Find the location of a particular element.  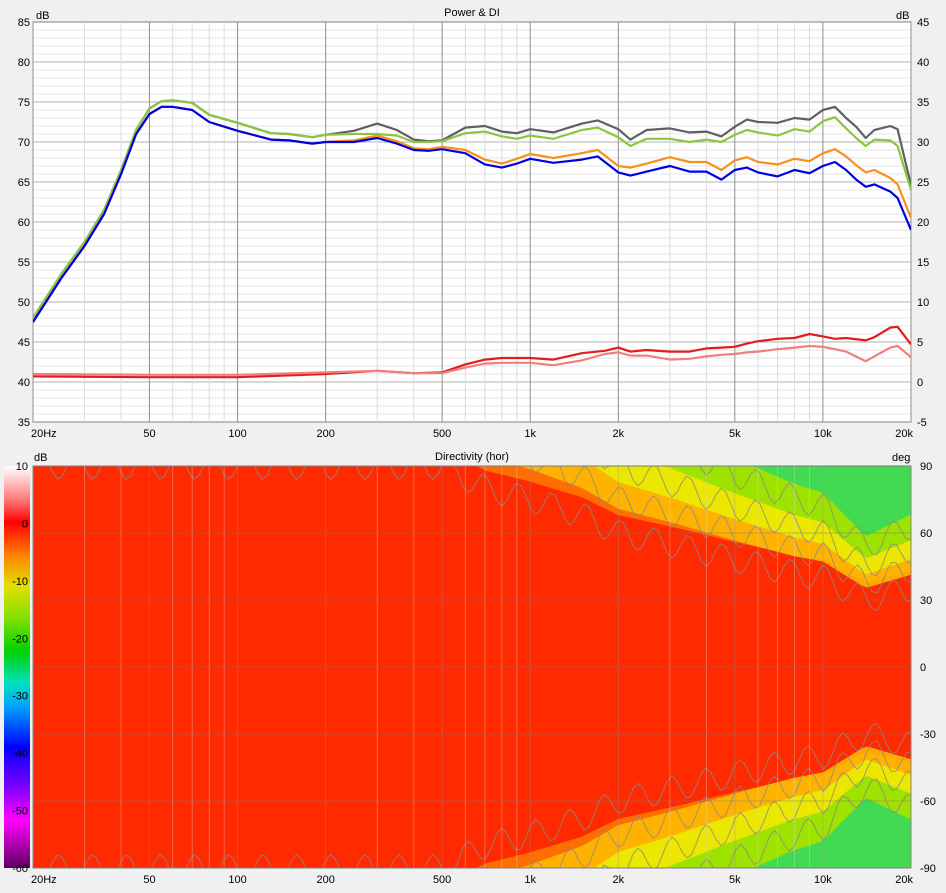

y-left-tick-label: 35 is located at coordinates (24, 423).